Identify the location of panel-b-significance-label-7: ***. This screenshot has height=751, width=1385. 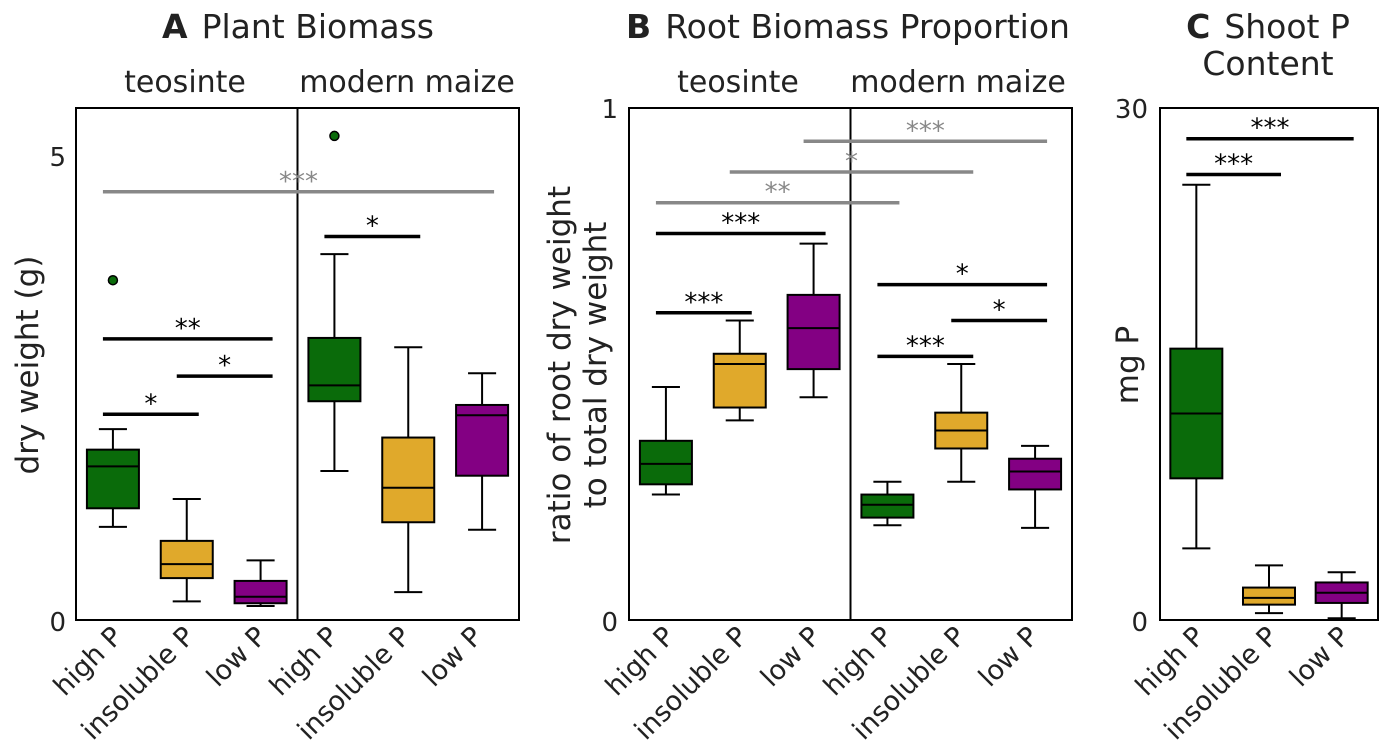
(925, 346).